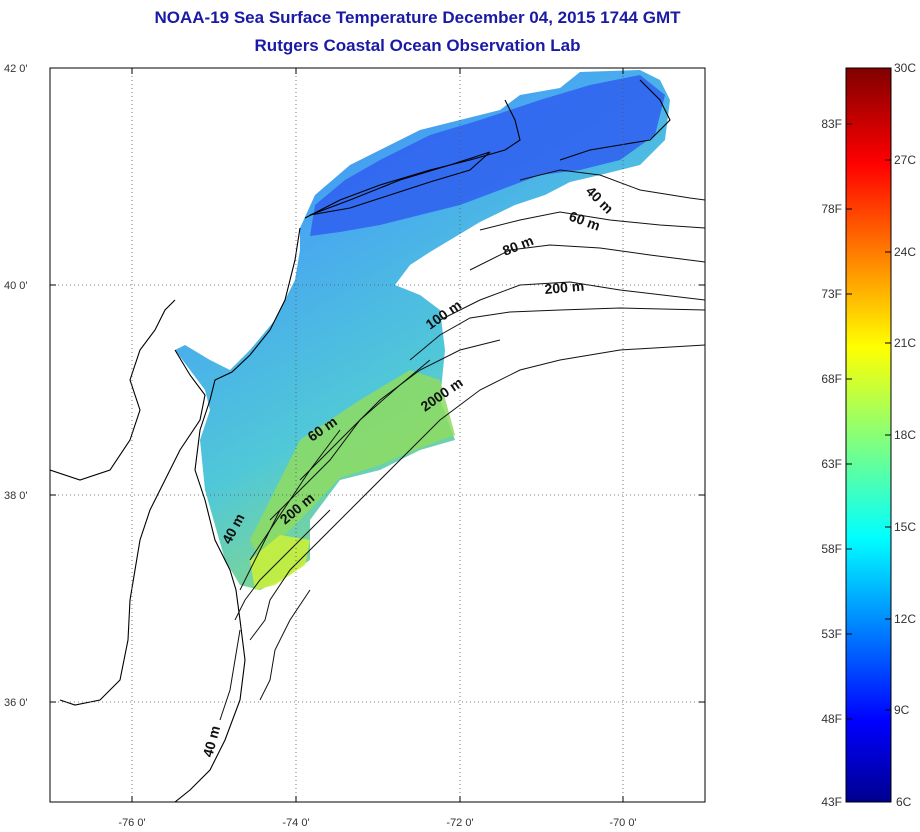  What do you see at coordinates (831, 634) in the screenshot?
I see `colorbar-fahrenheit-label: 53F` at bounding box center [831, 634].